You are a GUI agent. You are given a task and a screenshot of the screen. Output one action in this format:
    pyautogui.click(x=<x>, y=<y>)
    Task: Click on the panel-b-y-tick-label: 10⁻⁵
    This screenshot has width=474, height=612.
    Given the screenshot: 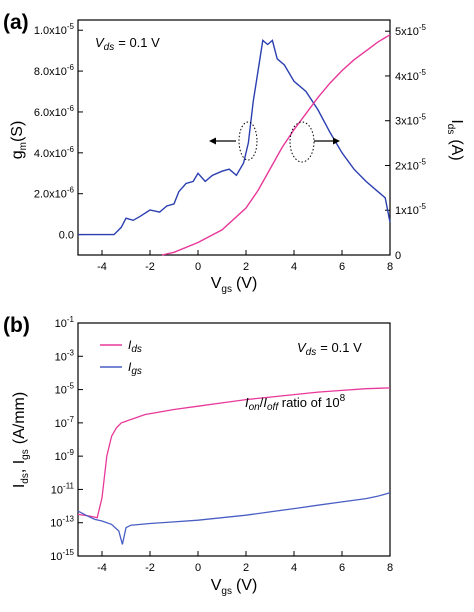 What is the action you would take?
    pyautogui.click(x=65, y=389)
    